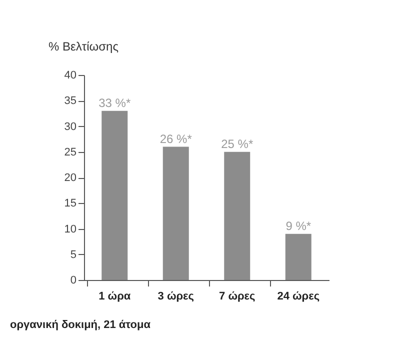 The image size is (407, 338). I want to click on text: οργανική δοκιμή, 21 άτομα, so click(80, 325).